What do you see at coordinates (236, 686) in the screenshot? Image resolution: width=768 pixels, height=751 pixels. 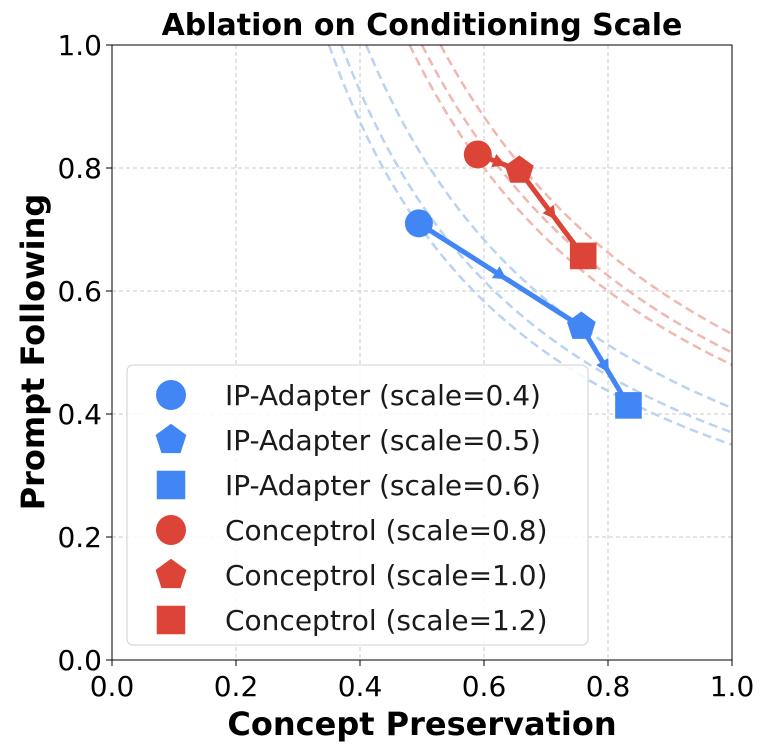 I see `x-tick-label: 0.2` at bounding box center [236, 686].